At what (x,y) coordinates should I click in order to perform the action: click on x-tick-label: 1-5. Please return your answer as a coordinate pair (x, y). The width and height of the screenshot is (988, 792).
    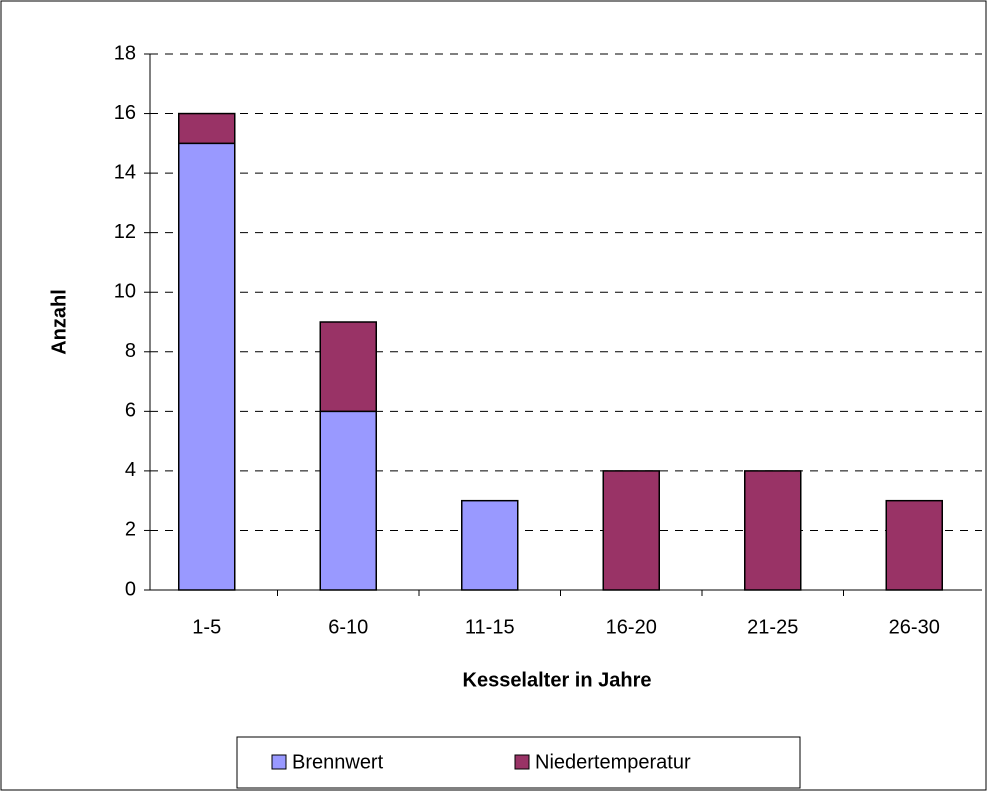
    Looking at the image, I should click on (206, 627).